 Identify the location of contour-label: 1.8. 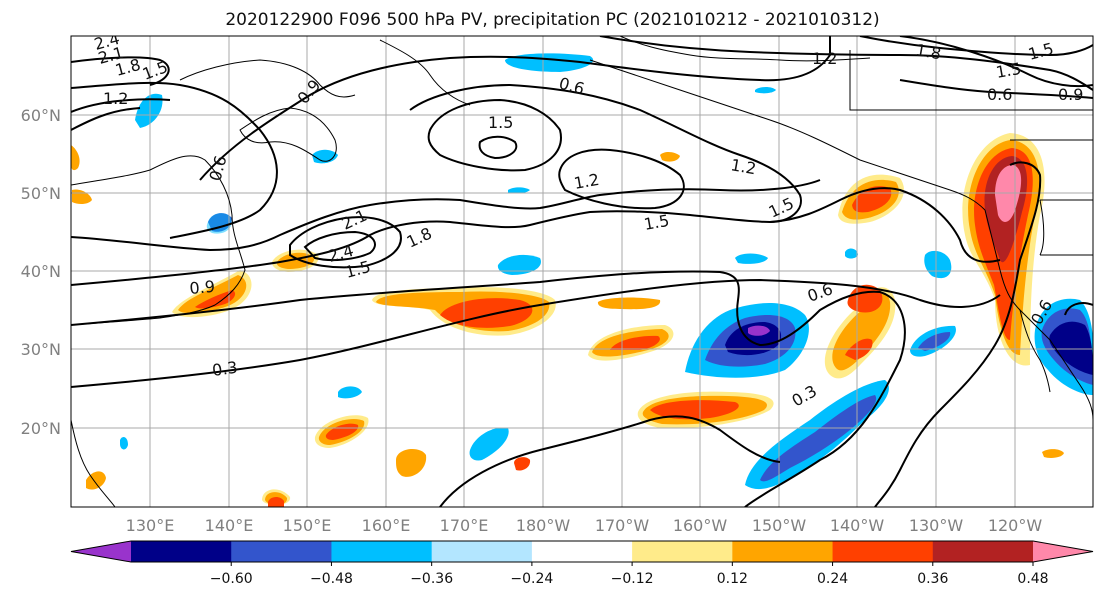
(928, 51).